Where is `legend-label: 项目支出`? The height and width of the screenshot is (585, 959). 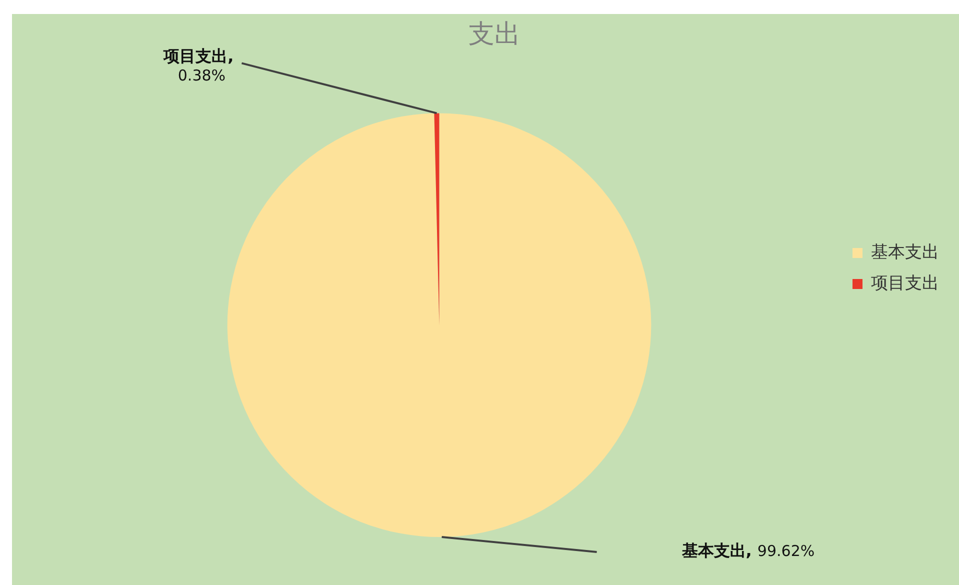 legend-label: 项目支出 is located at coordinates (905, 283).